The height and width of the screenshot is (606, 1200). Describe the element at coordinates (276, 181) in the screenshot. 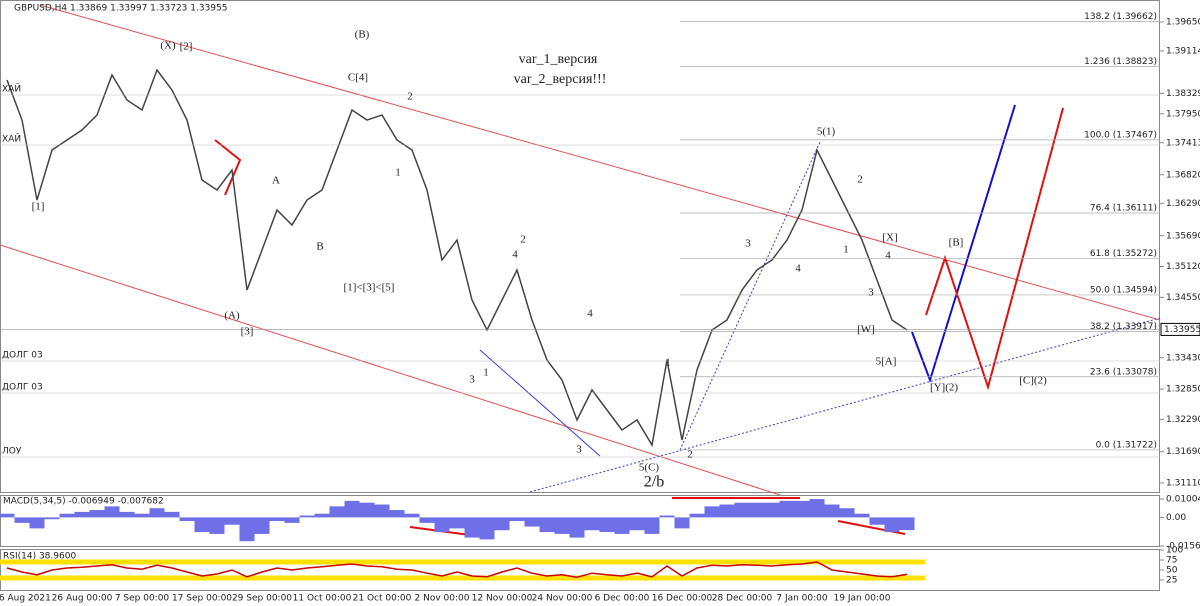

I see `wave-label: A` at that location.